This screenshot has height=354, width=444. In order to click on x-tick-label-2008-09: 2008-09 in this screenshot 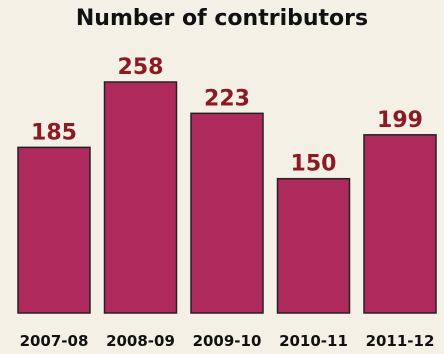, I will do `click(140, 341)`.